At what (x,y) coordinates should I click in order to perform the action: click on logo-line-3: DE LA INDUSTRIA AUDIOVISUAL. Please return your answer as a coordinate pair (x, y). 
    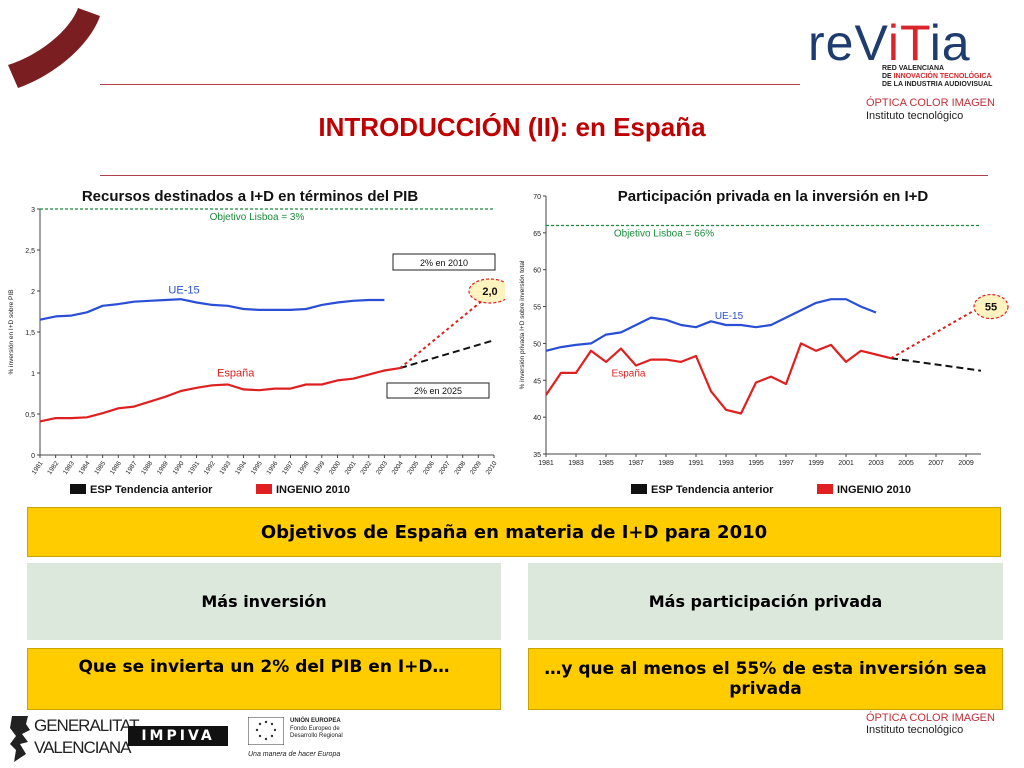
    Looking at the image, I should click on (937, 84).